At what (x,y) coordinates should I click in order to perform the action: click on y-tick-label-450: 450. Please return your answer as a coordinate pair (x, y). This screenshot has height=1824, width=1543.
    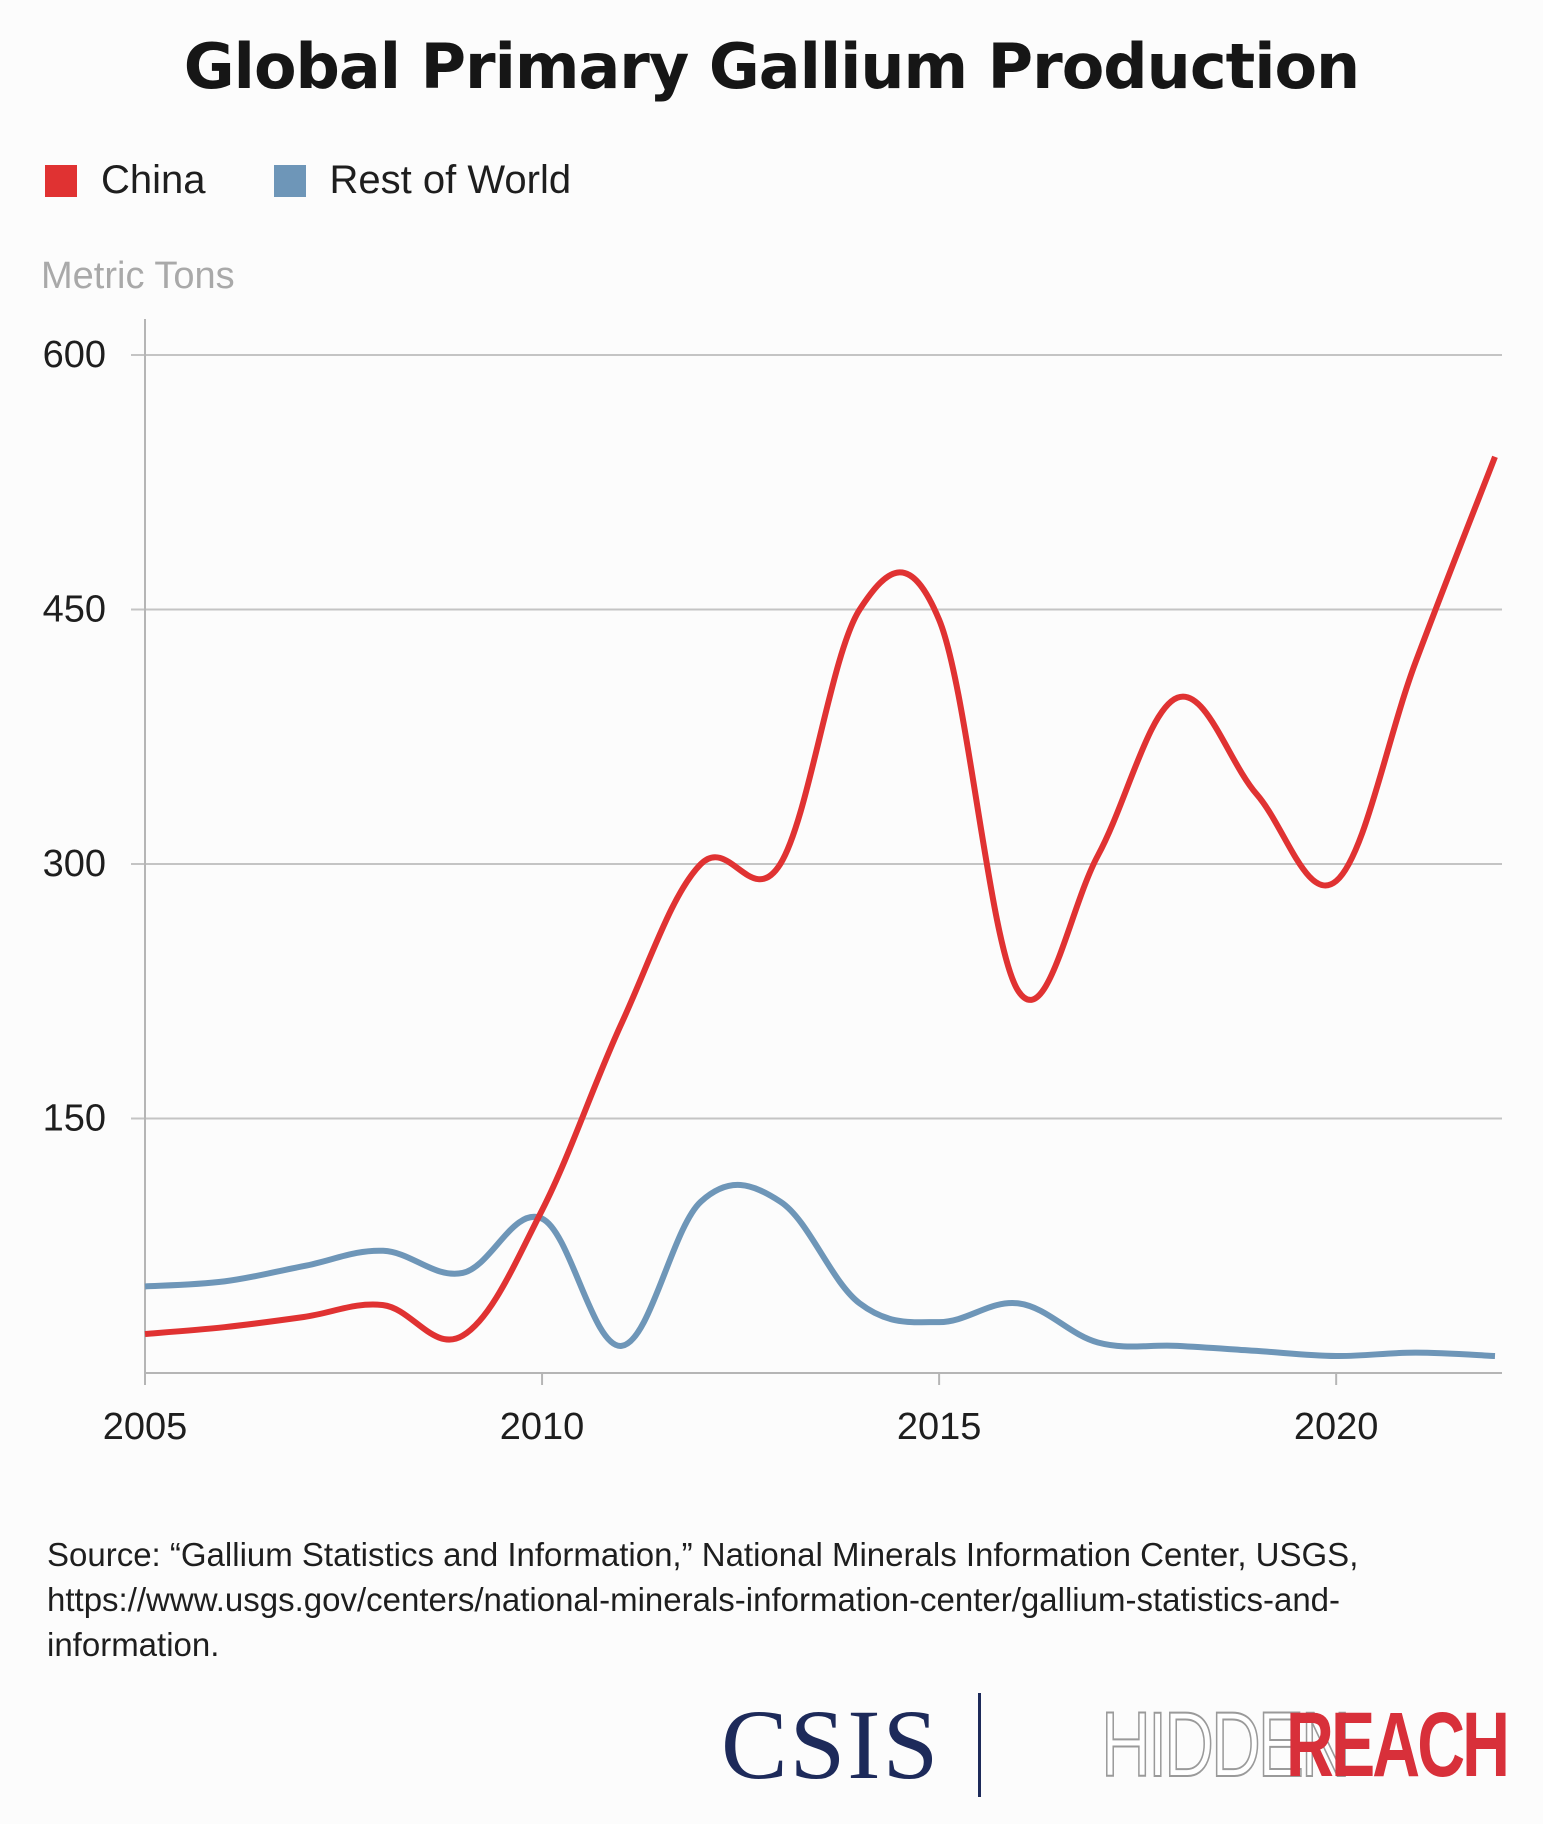
    Looking at the image, I should click on (74, 610).